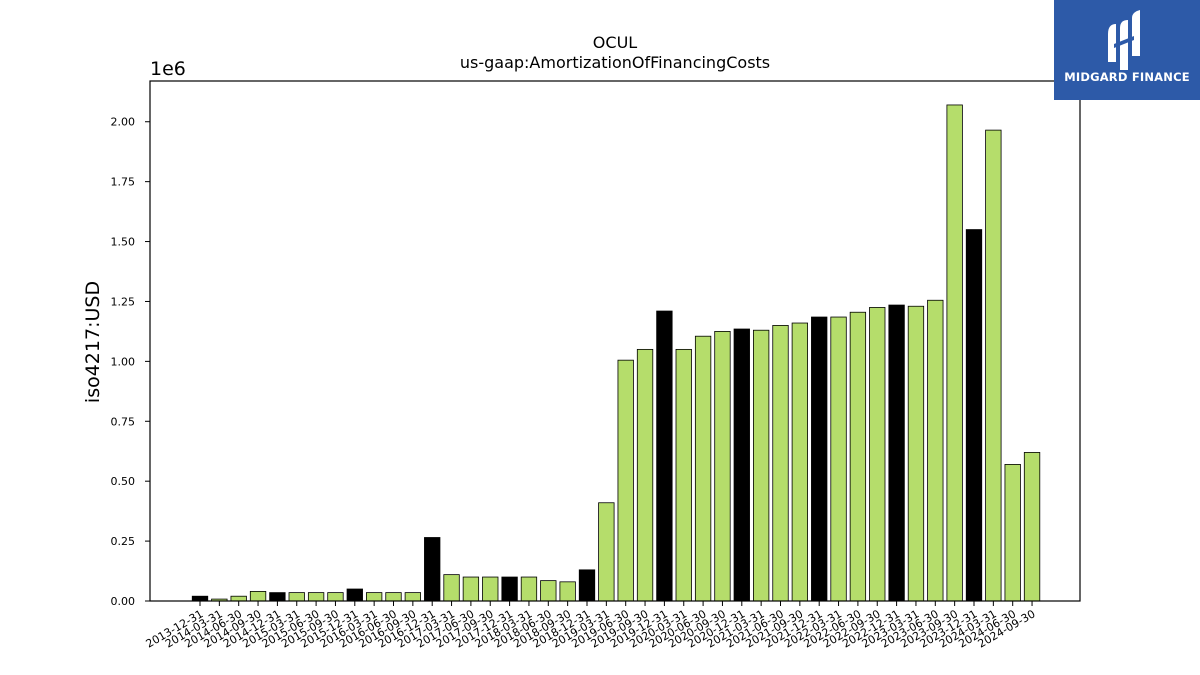 This screenshot has width=1200, height=675. I want to click on brand-logo: MIDGARD FINANCE, so click(1127, 50).